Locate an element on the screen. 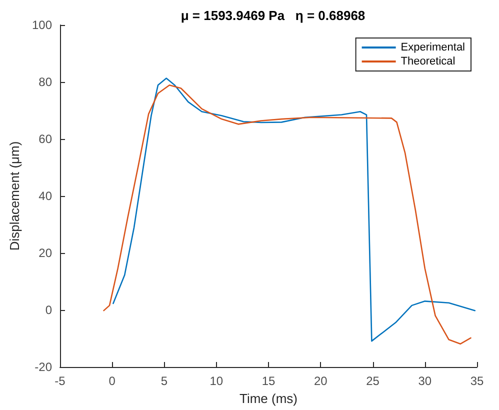  x-tick-label: 30 is located at coordinates (425, 381).